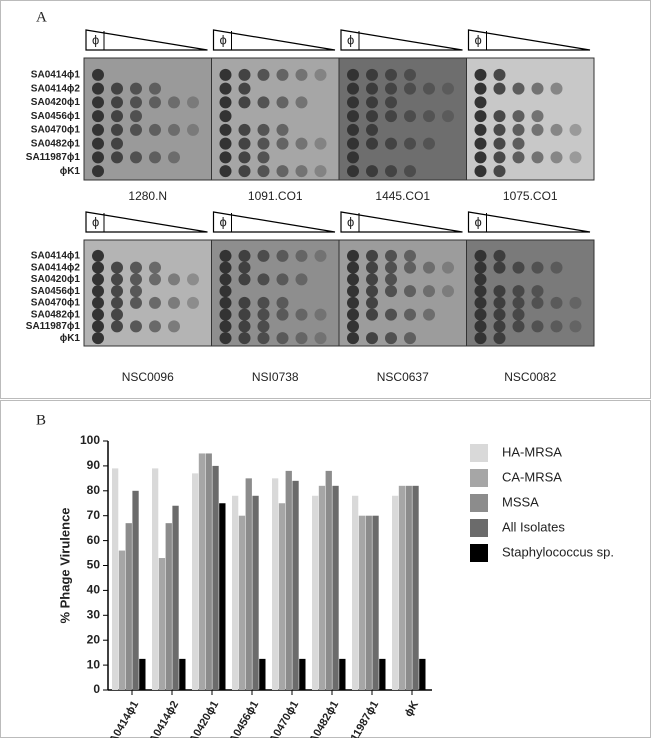  I want to click on phage-label: SA0470ϕ1, so click(56, 130).